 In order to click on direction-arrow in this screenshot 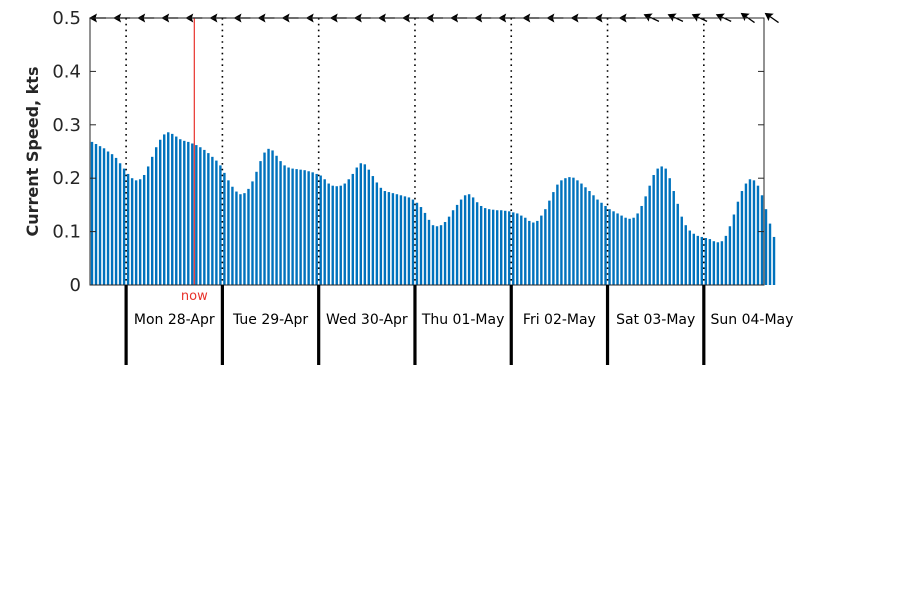, I will do `click(771, 18)`.